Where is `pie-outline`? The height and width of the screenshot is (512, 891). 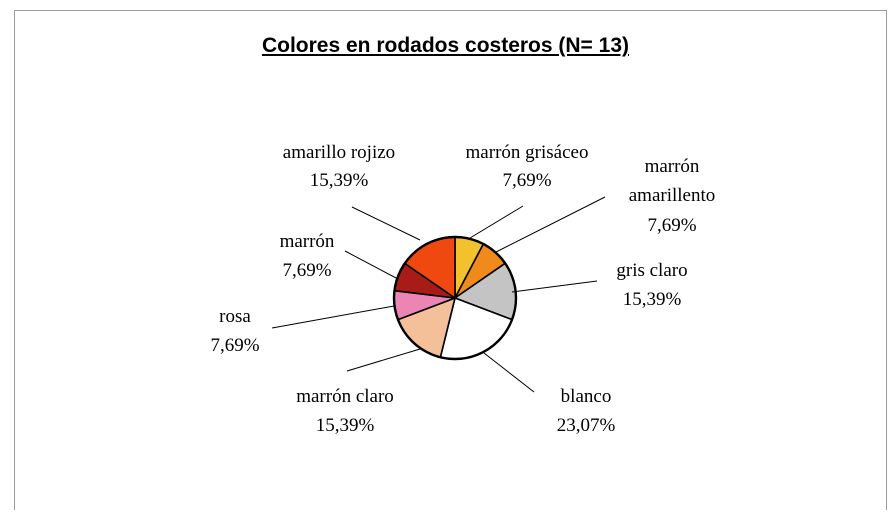
pie-outline is located at coordinates (455, 298).